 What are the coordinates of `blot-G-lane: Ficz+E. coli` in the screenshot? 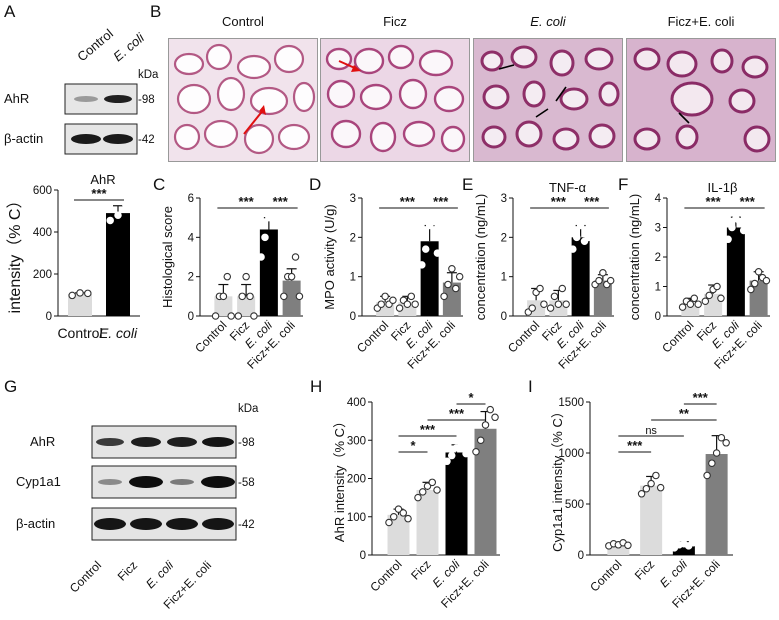 It's located at (188, 585).